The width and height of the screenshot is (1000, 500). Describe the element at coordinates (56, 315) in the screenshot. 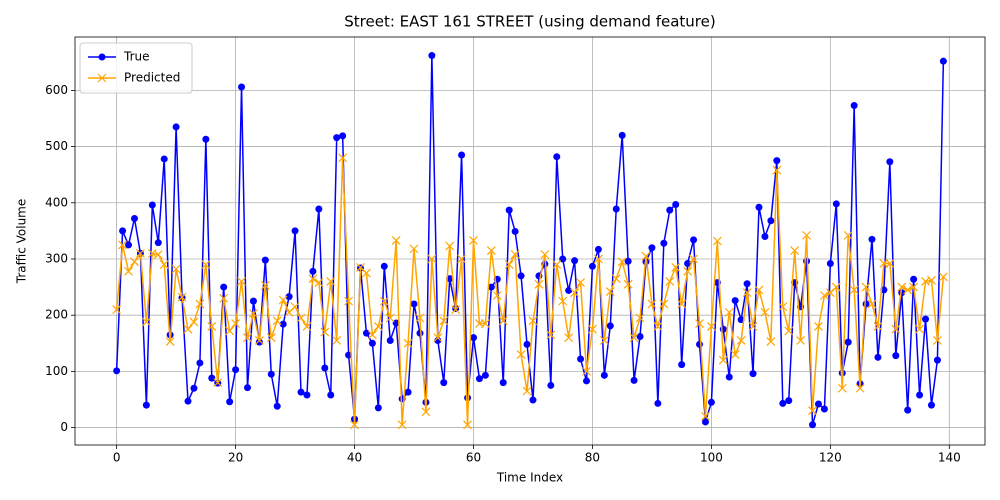

I see `y-tick-label: 200` at that location.